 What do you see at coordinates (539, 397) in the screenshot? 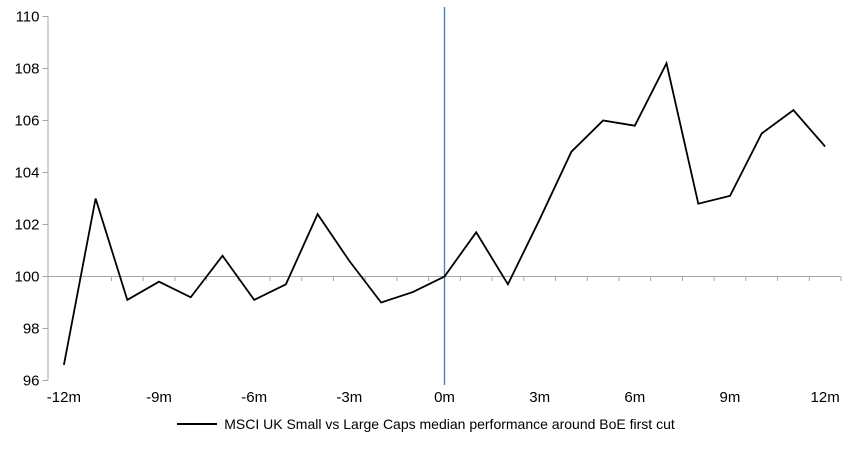
I see `x-axis-label: 3m` at bounding box center [539, 397].